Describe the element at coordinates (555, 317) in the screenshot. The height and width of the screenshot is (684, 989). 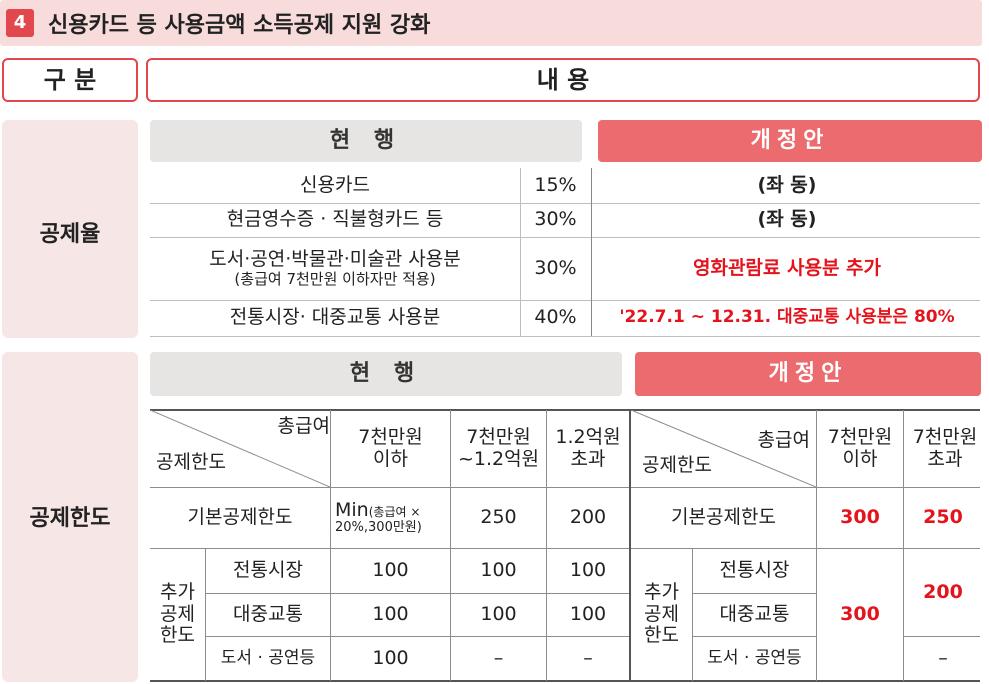
I see `rate-value: 40%` at that location.